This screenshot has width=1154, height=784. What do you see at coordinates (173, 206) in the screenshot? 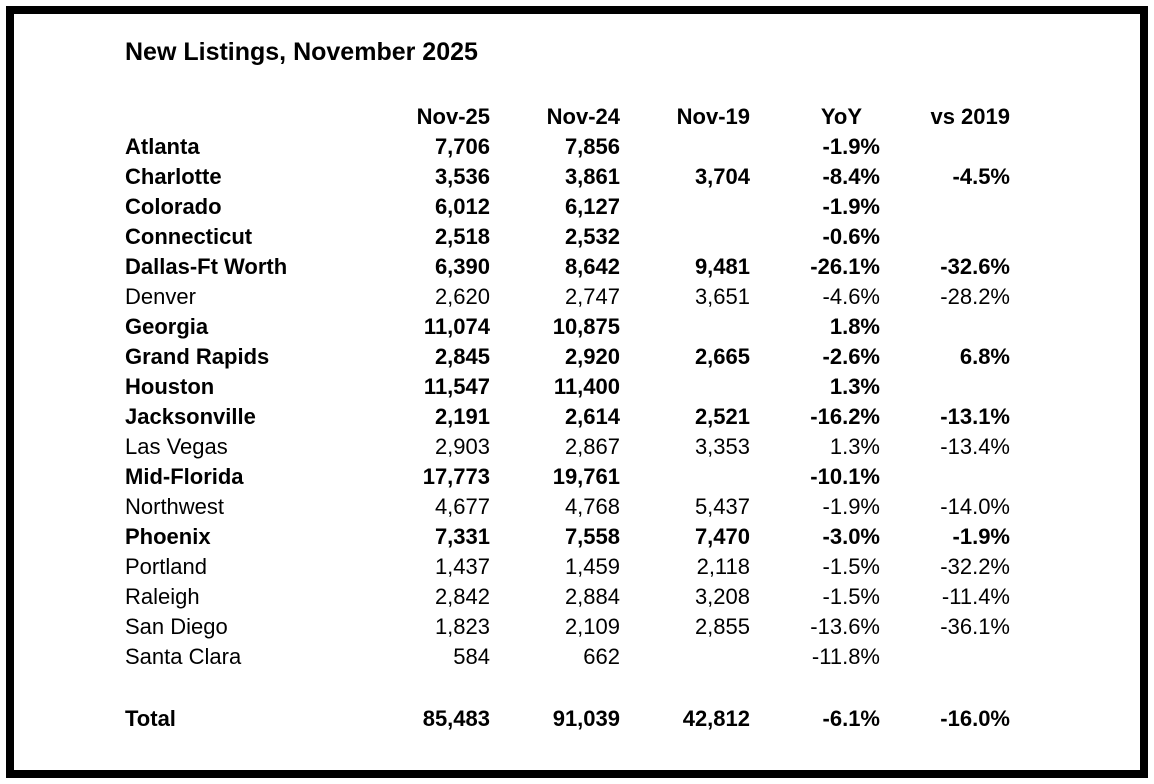
I see `city-cell: Colorado` at bounding box center [173, 206].